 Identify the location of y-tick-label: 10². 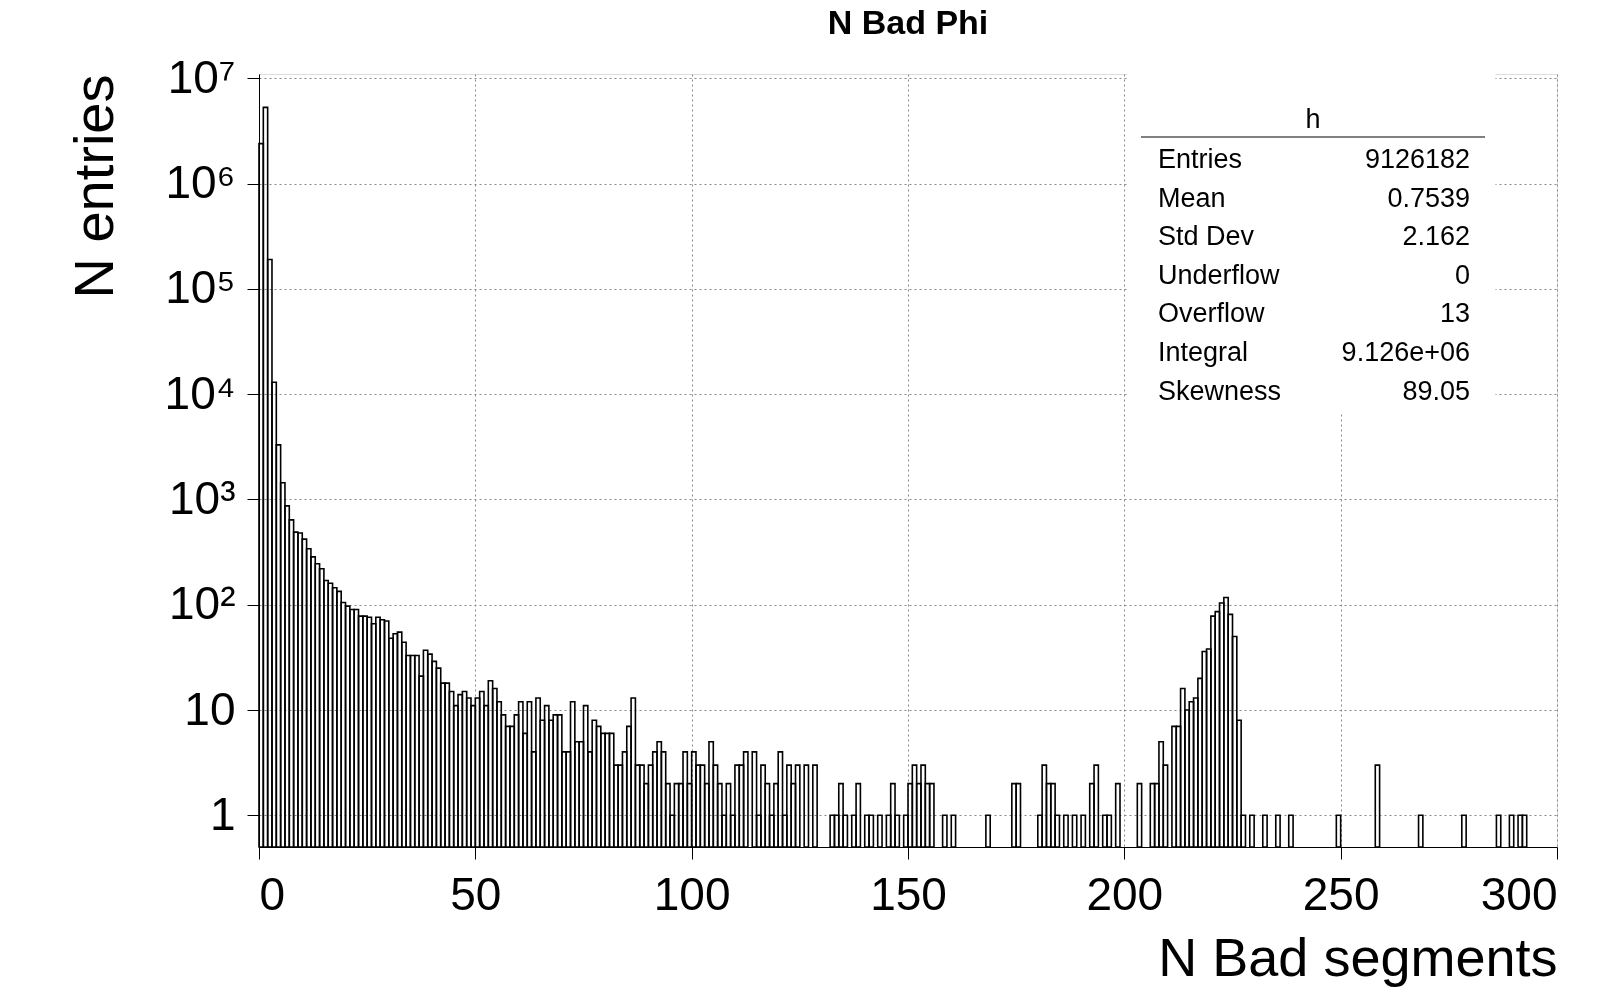
(202, 603).